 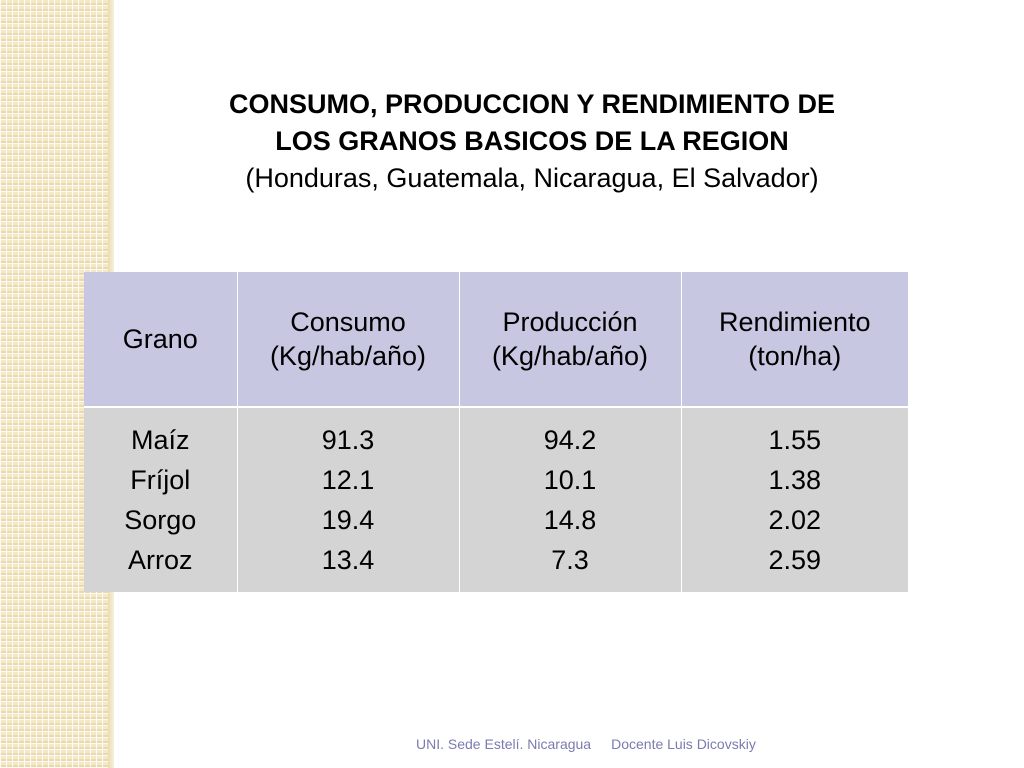 What do you see at coordinates (504, 744) in the screenshot?
I see `footer-institution: UNI. Sede Estelí. Nicaragua` at bounding box center [504, 744].